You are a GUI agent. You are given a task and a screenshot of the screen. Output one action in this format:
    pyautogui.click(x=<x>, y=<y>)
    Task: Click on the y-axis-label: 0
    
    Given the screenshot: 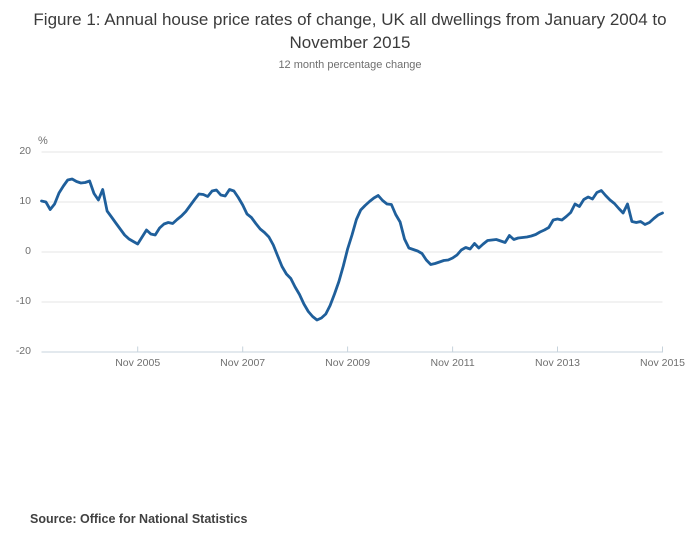 What is the action you would take?
    pyautogui.click(x=28, y=251)
    